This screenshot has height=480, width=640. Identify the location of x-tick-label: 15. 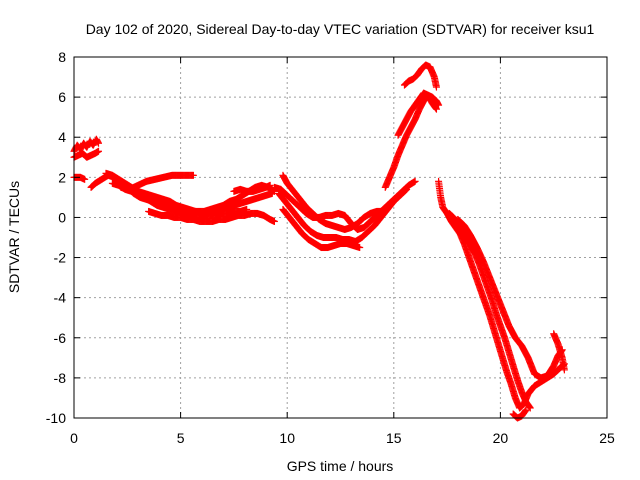
(394, 438).